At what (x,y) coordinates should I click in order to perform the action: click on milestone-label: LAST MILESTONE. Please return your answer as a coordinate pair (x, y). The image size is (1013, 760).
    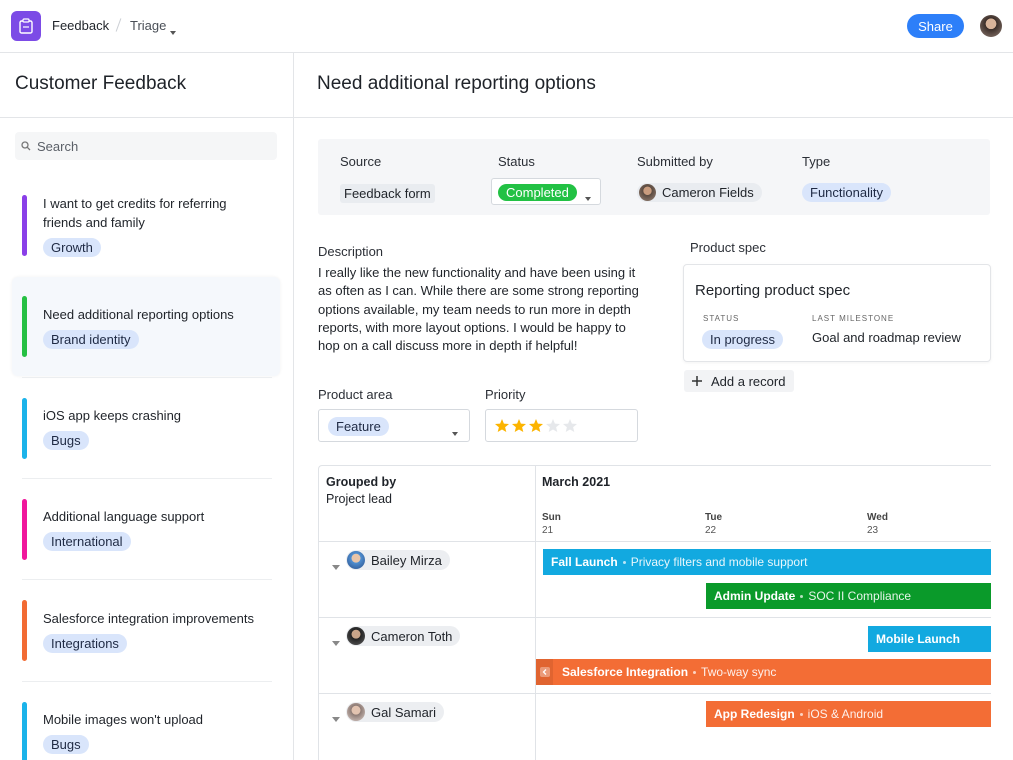
    Looking at the image, I should click on (853, 318).